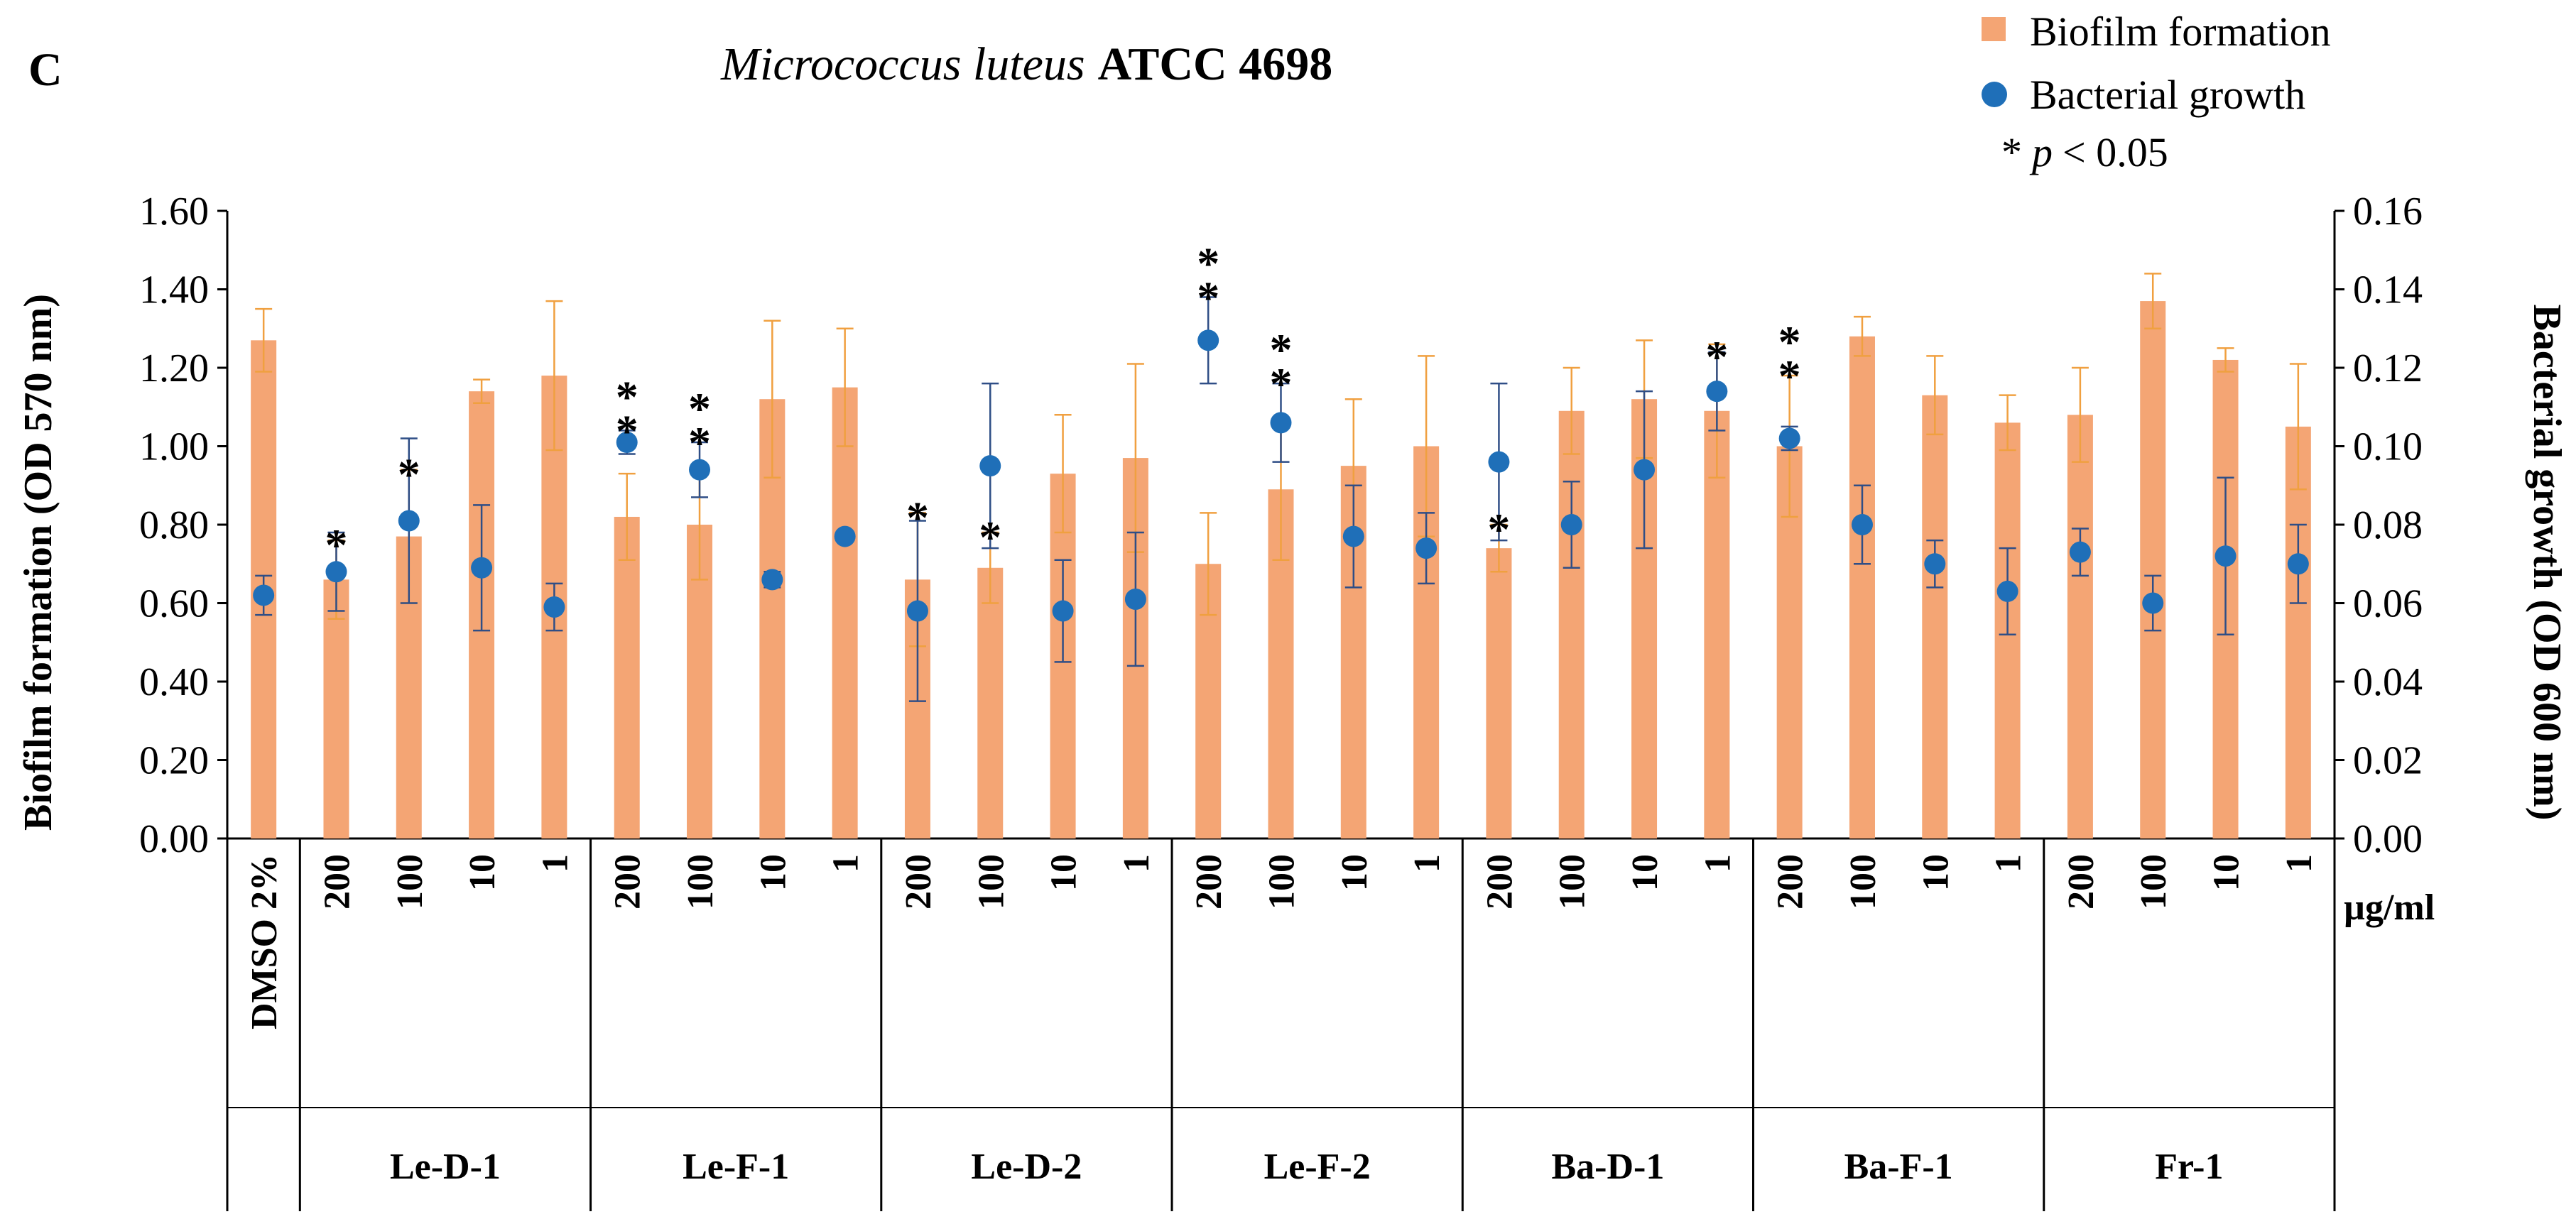  I want to click on category-label-control: DMSO 2%, so click(264, 941).